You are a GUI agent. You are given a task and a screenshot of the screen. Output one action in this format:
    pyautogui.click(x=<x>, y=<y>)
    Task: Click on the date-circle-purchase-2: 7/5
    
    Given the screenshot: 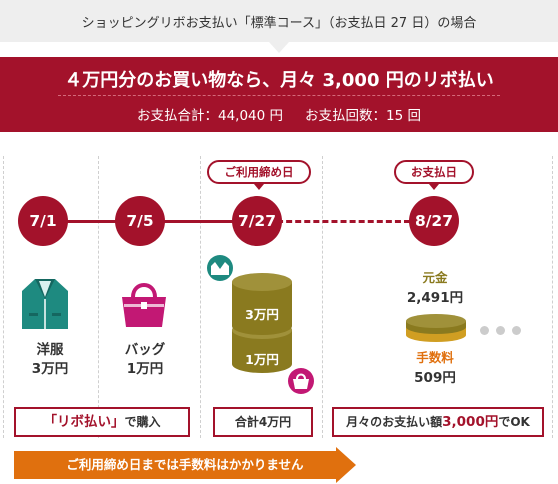 What is the action you would take?
    pyautogui.click(x=140, y=221)
    